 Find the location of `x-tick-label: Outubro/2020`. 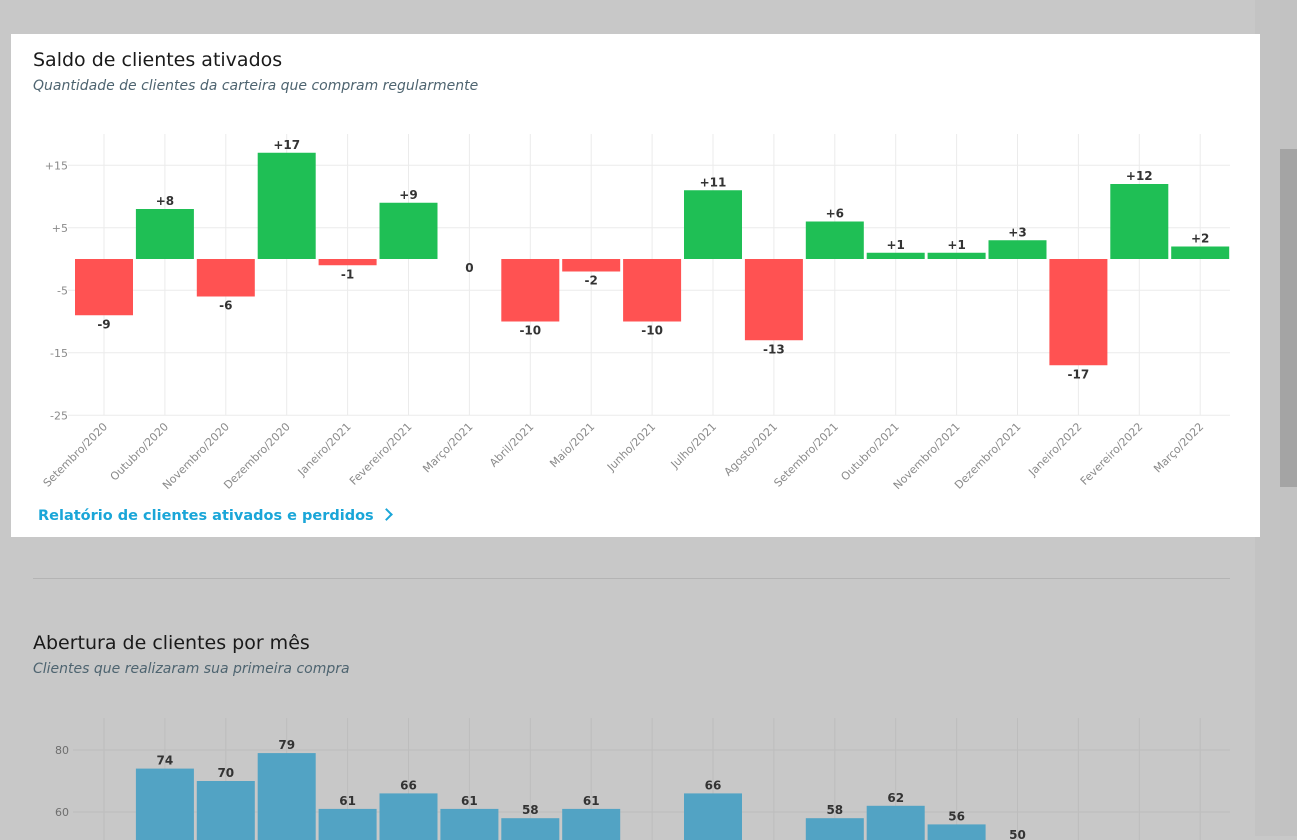

x-tick-label: Outubro/2020 is located at coordinates (139, 451).